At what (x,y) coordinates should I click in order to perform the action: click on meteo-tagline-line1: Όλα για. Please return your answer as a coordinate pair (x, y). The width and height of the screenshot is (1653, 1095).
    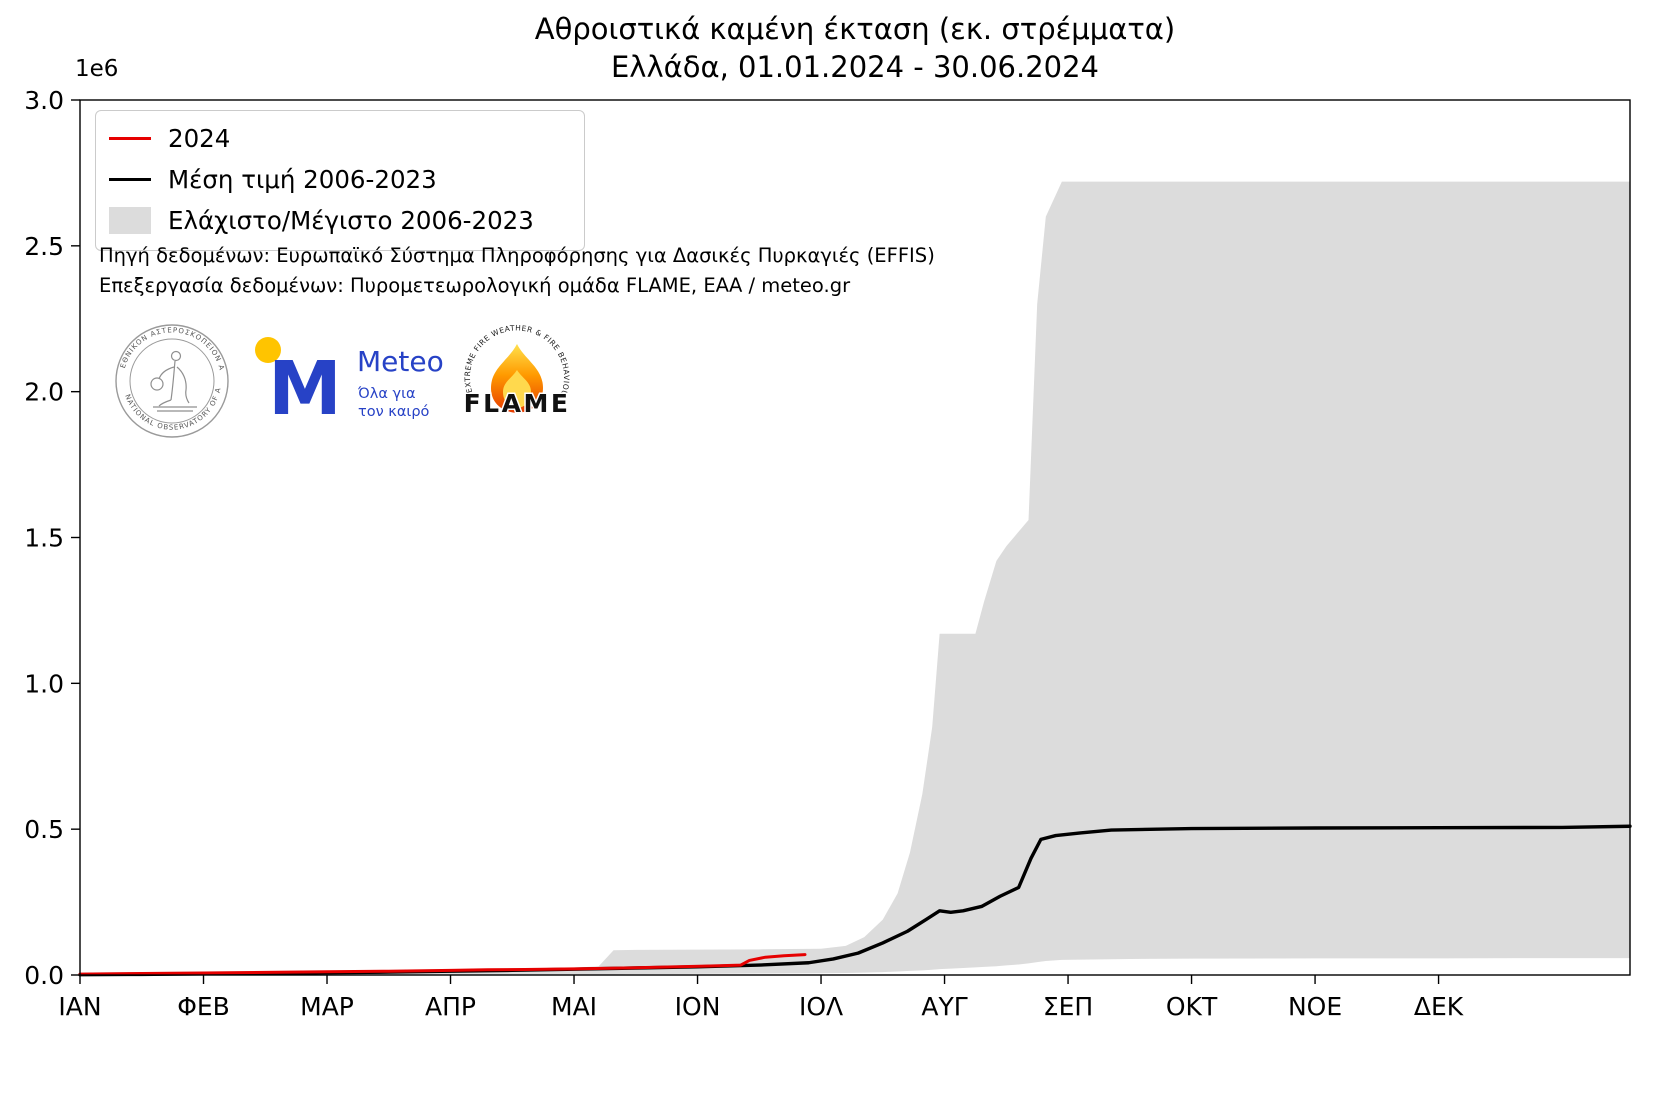
    Looking at the image, I should click on (386, 394).